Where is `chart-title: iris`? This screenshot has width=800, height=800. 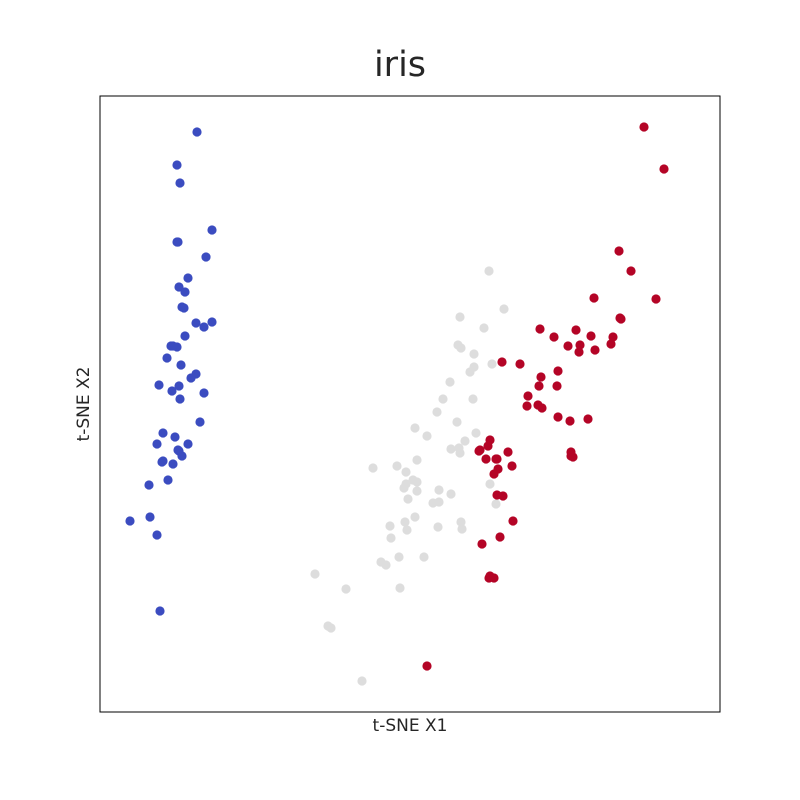
chart-title: iris is located at coordinates (400, 65).